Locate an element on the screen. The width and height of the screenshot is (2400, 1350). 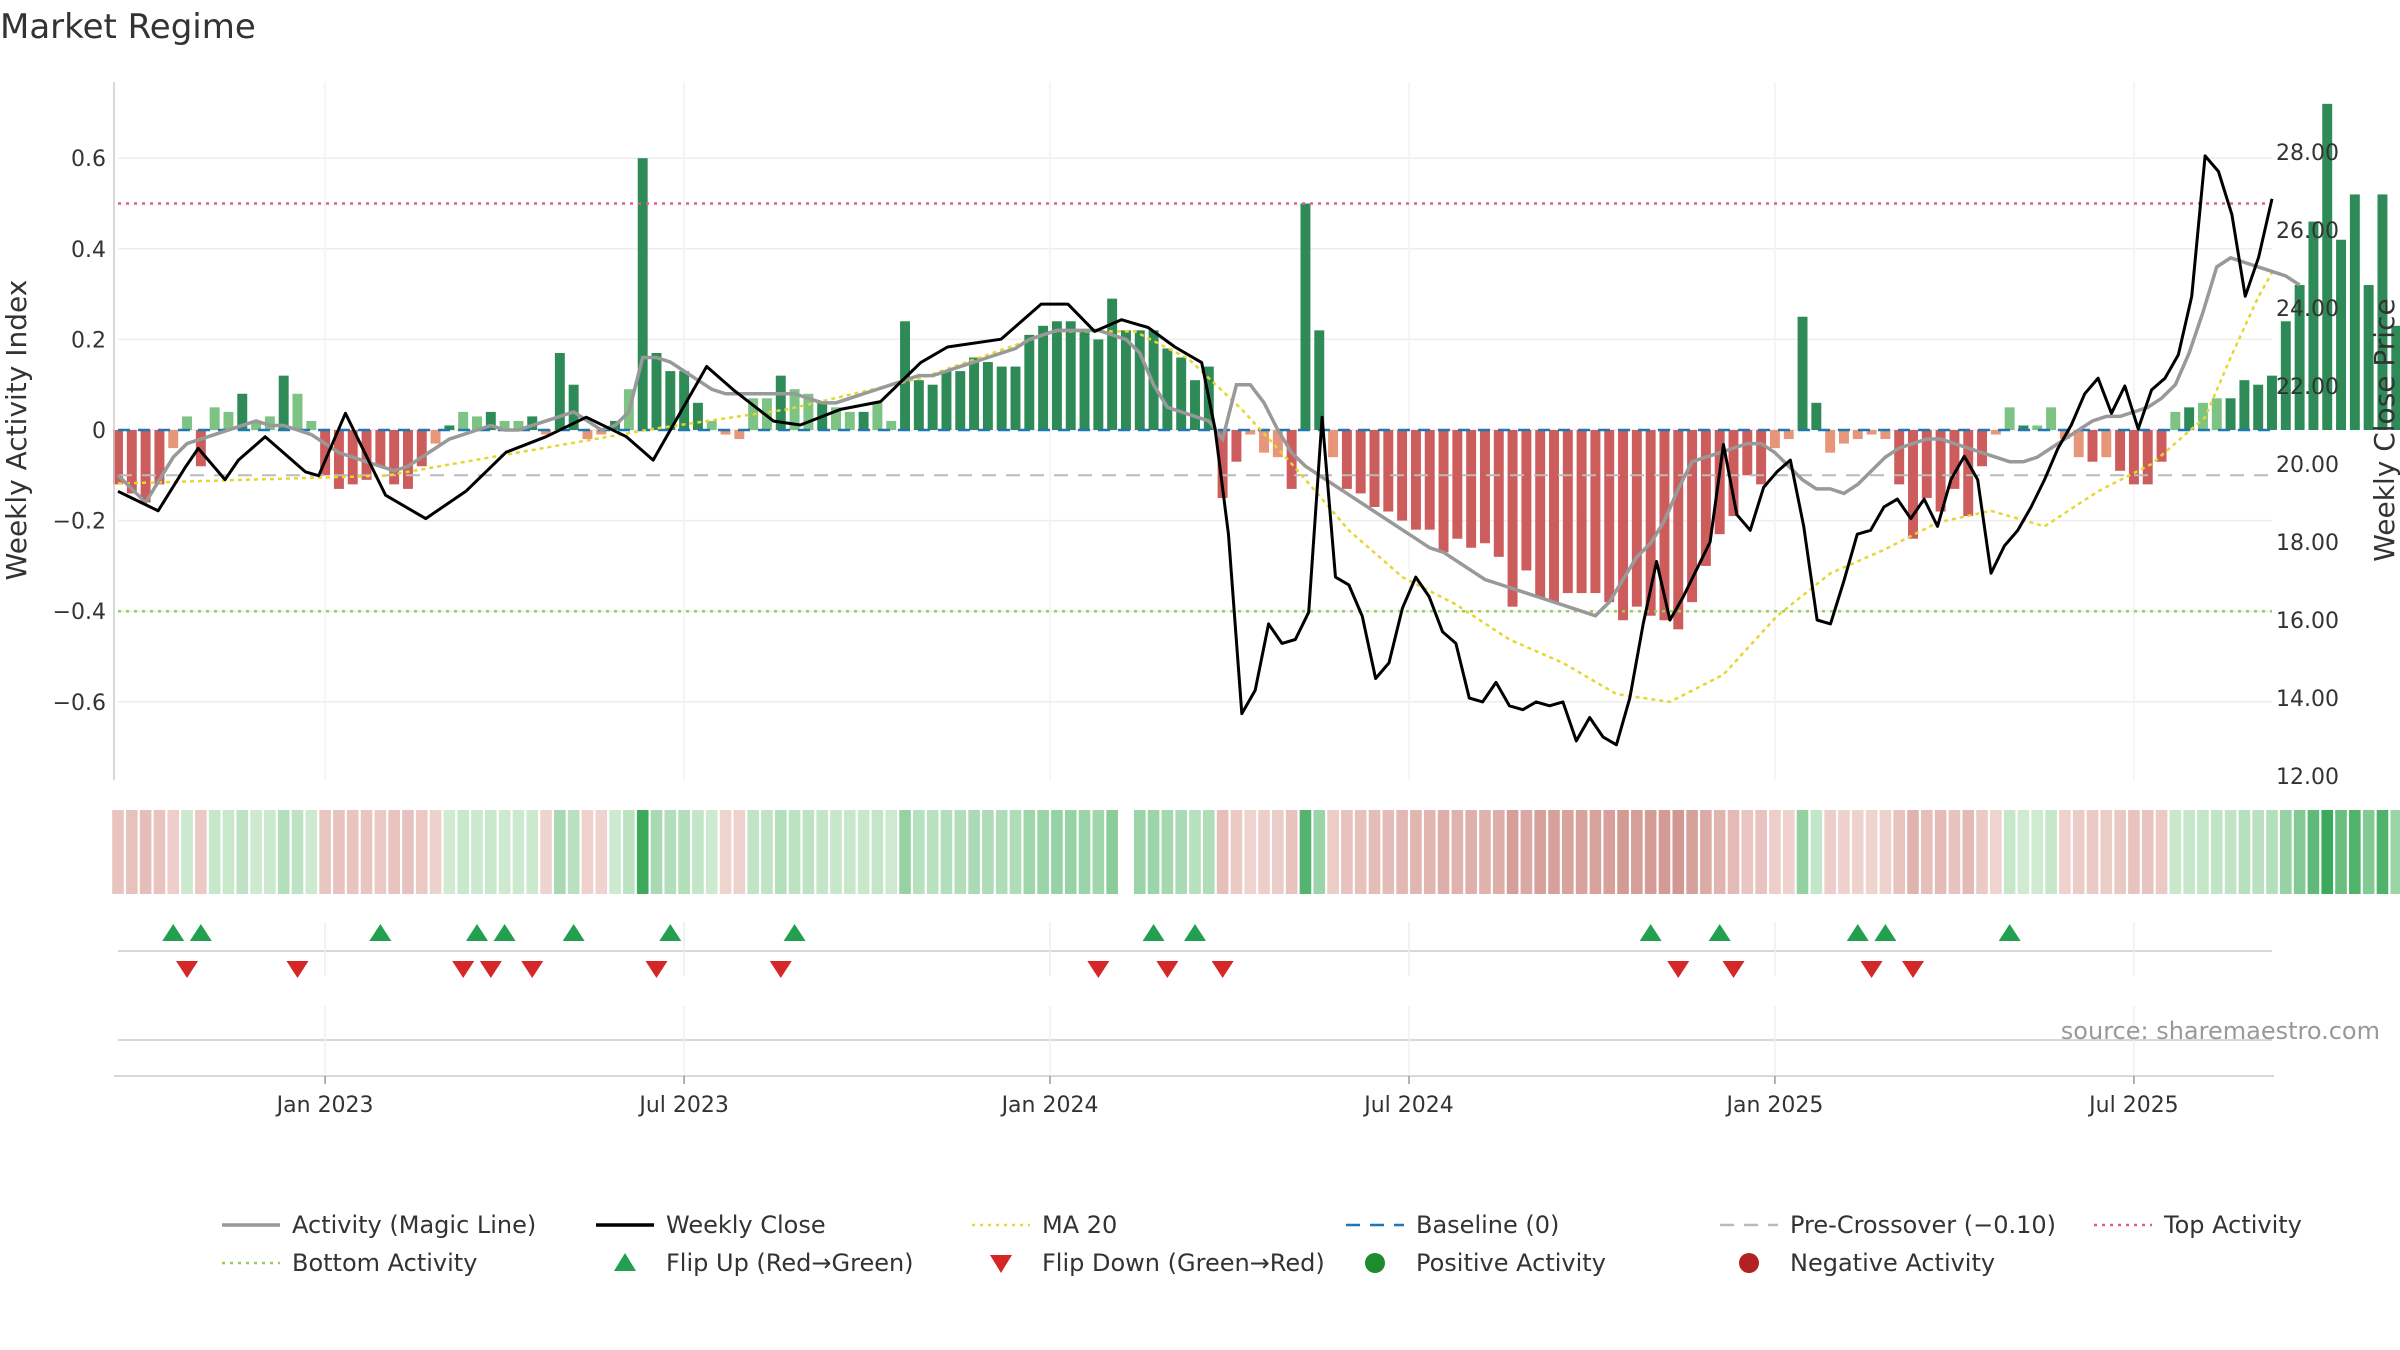
legend-label: Weekly Close is located at coordinates (746, 1225).